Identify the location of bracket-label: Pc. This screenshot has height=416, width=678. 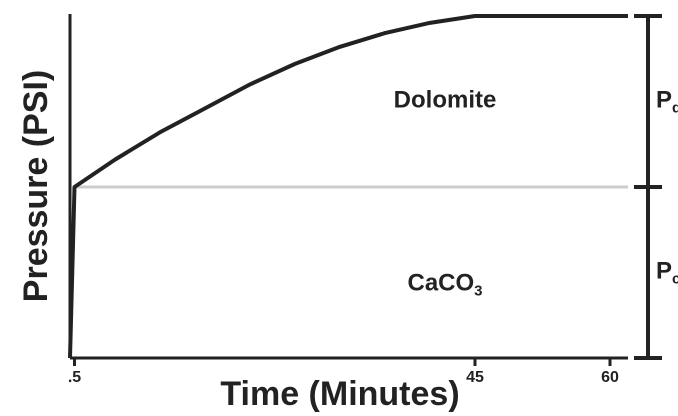
(667, 273).